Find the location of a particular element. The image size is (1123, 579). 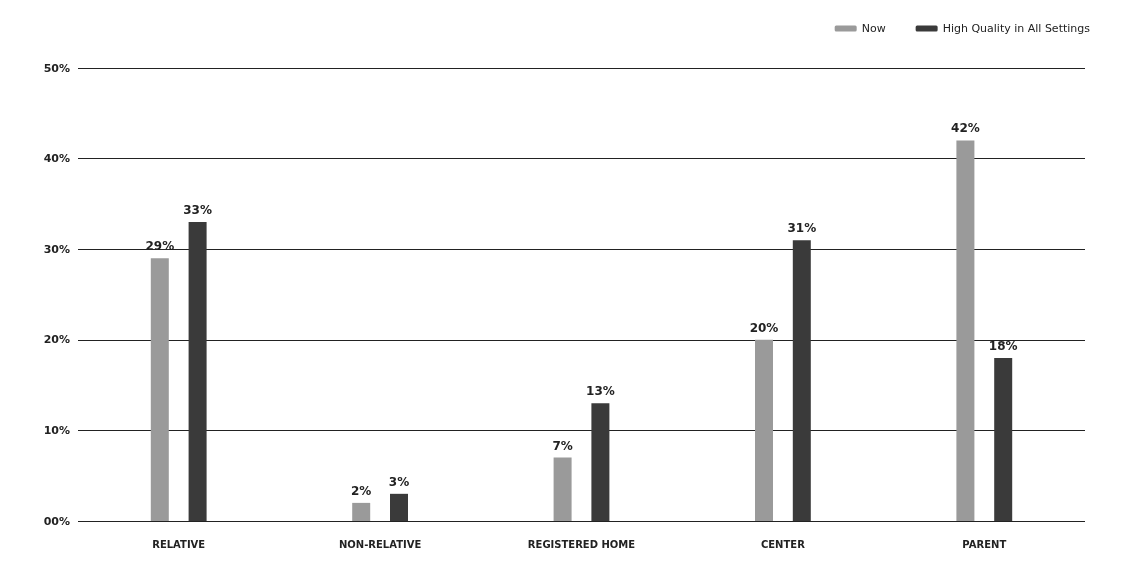

data-label: 42% is located at coordinates (965, 128).